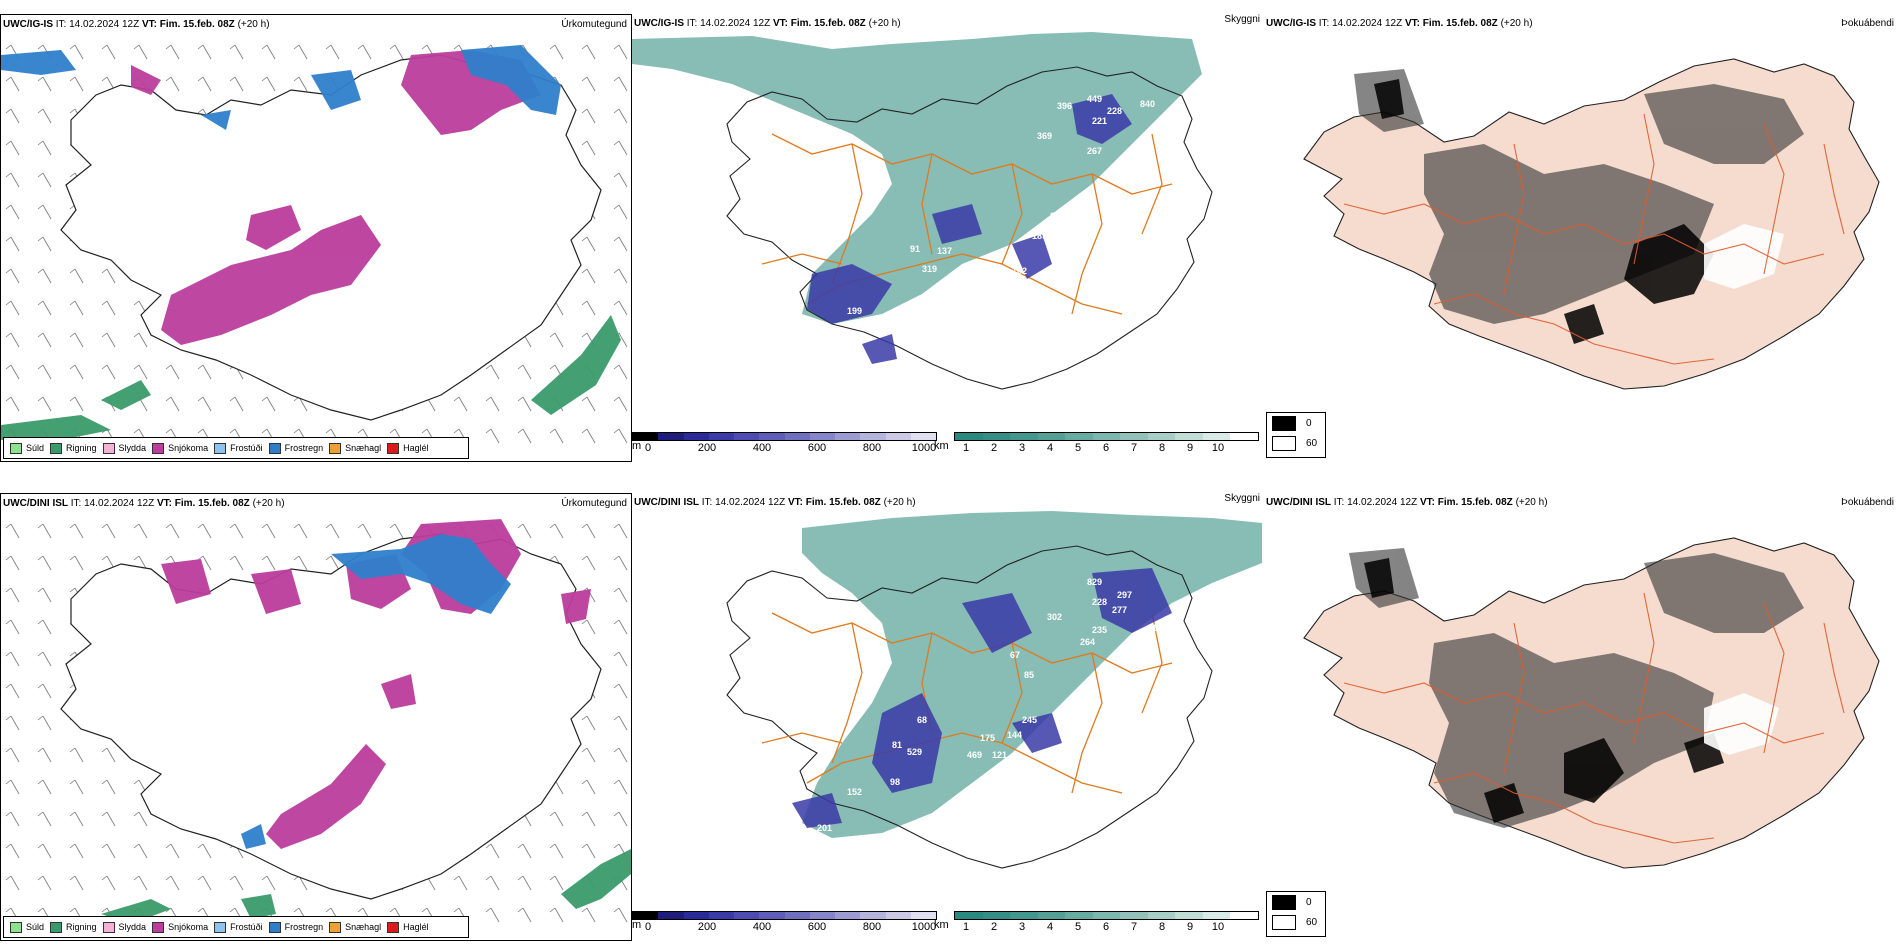 This screenshot has width=1900, height=950. Describe the element at coordinates (318, 721) in the screenshot. I see `precip-type-map` at that location.